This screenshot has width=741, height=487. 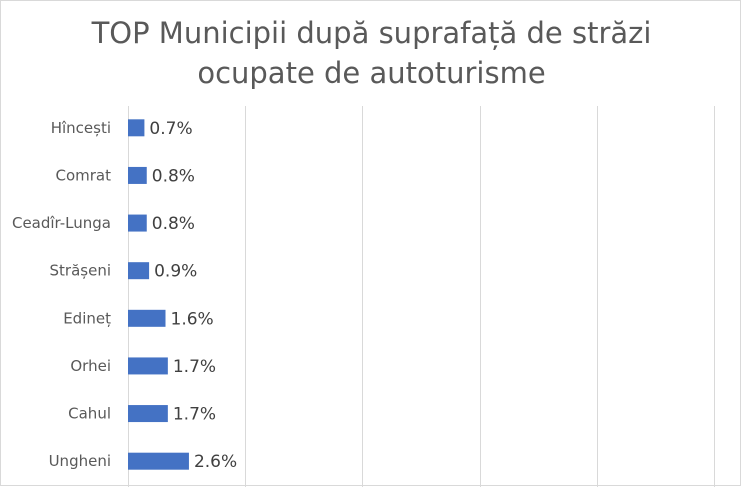 I want to click on category-label: Orhei, so click(x=90, y=366).